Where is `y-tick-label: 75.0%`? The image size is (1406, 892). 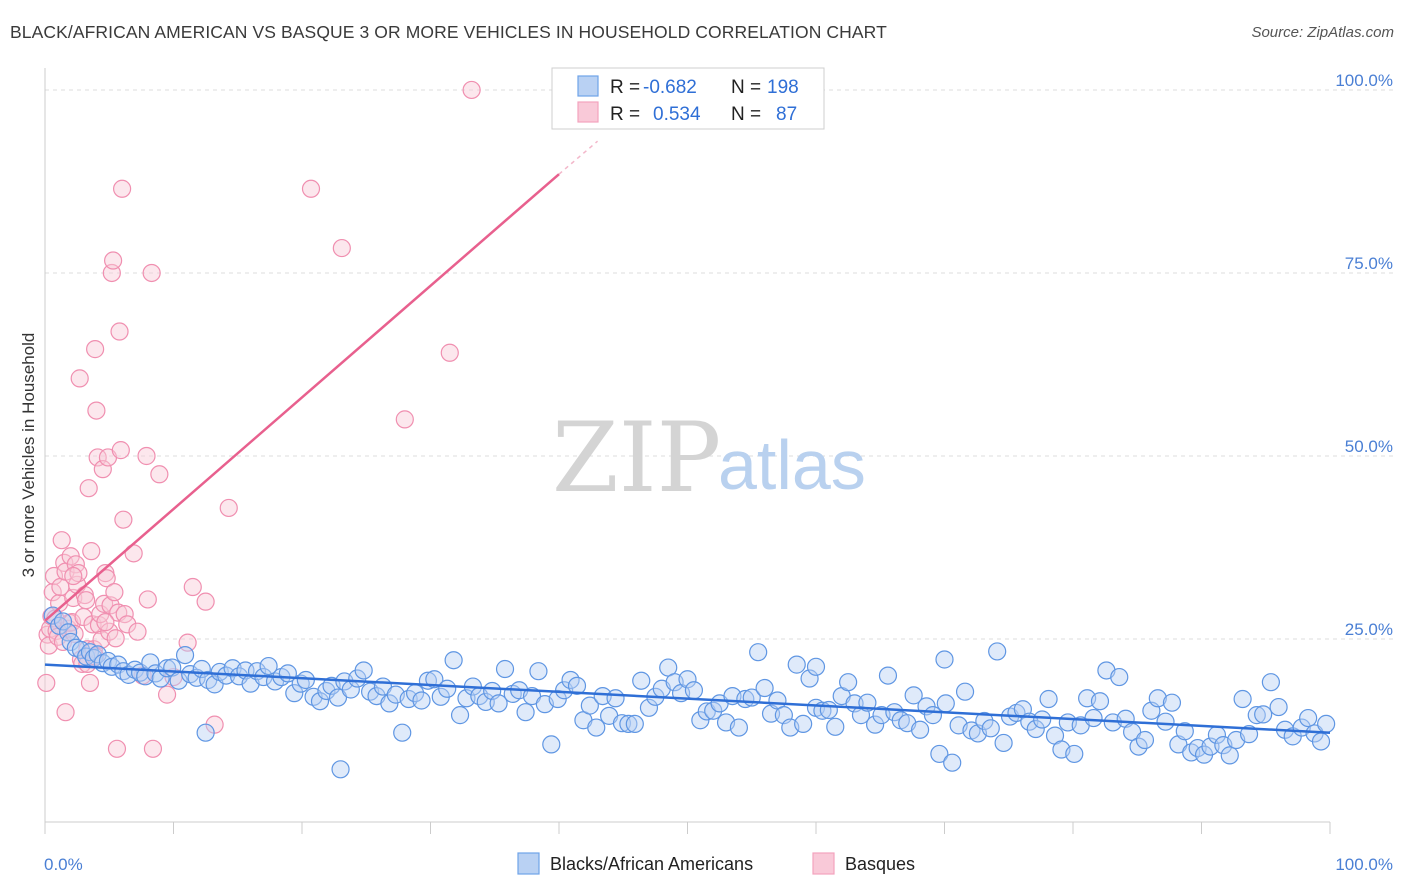
y-tick-label: 75.0% is located at coordinates (1369, 263).